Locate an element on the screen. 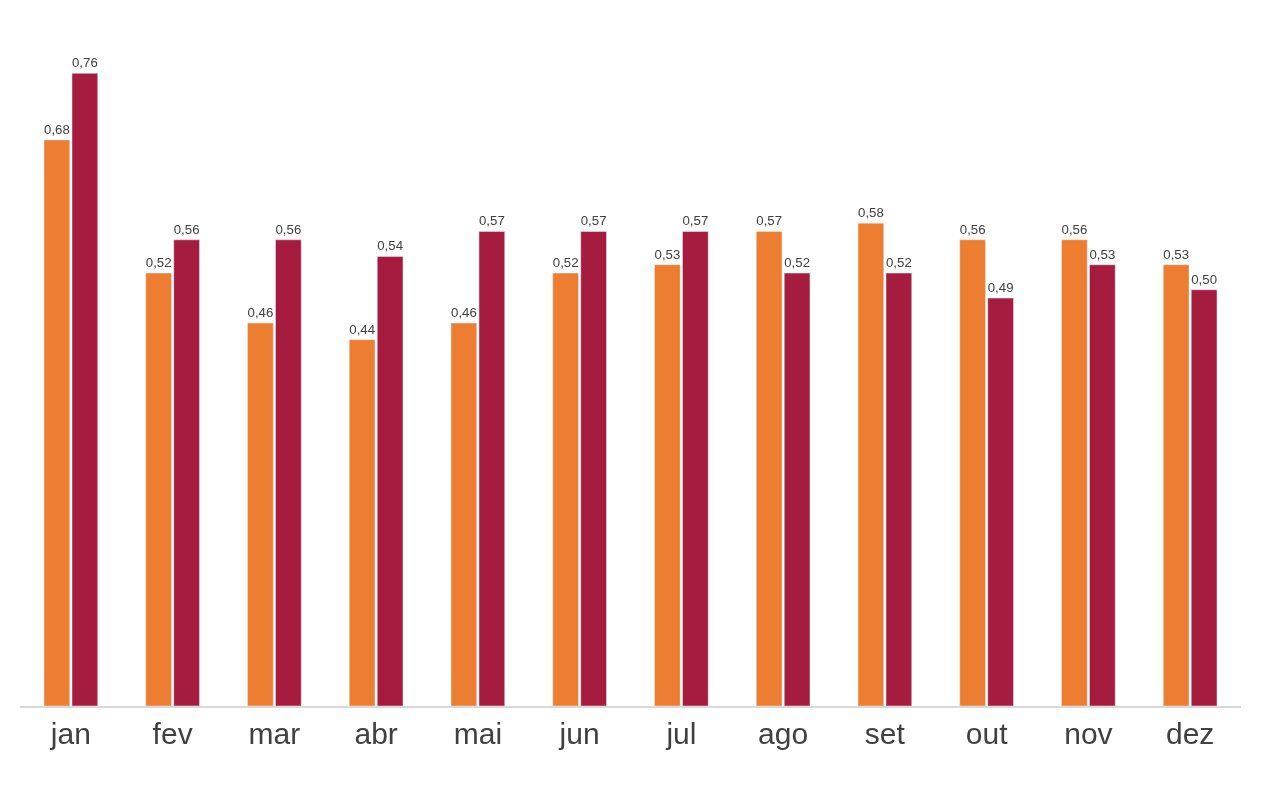  x-tick-label: jun is located at coordinates (579, 733).